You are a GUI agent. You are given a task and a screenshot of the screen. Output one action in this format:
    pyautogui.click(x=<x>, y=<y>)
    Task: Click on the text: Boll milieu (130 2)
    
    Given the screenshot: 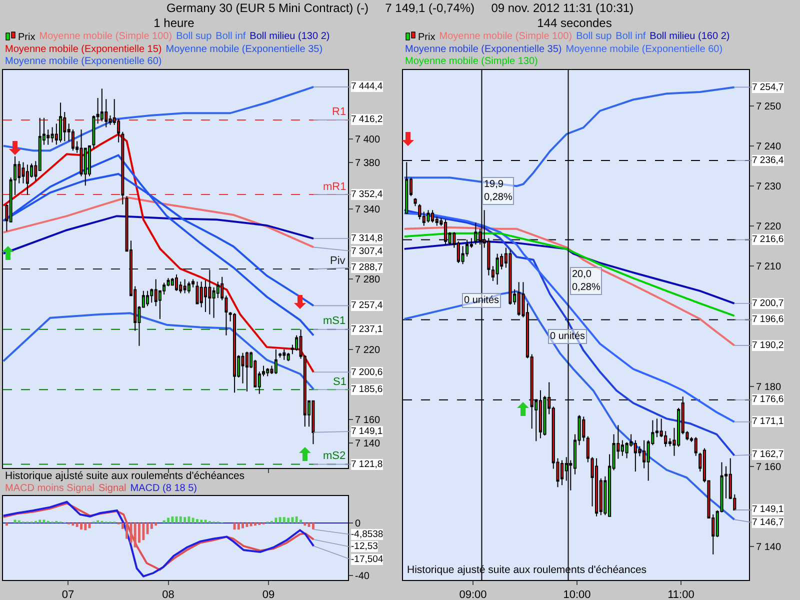 What is the action you would take?
    pyautogui.click(x=290, y=36)
    